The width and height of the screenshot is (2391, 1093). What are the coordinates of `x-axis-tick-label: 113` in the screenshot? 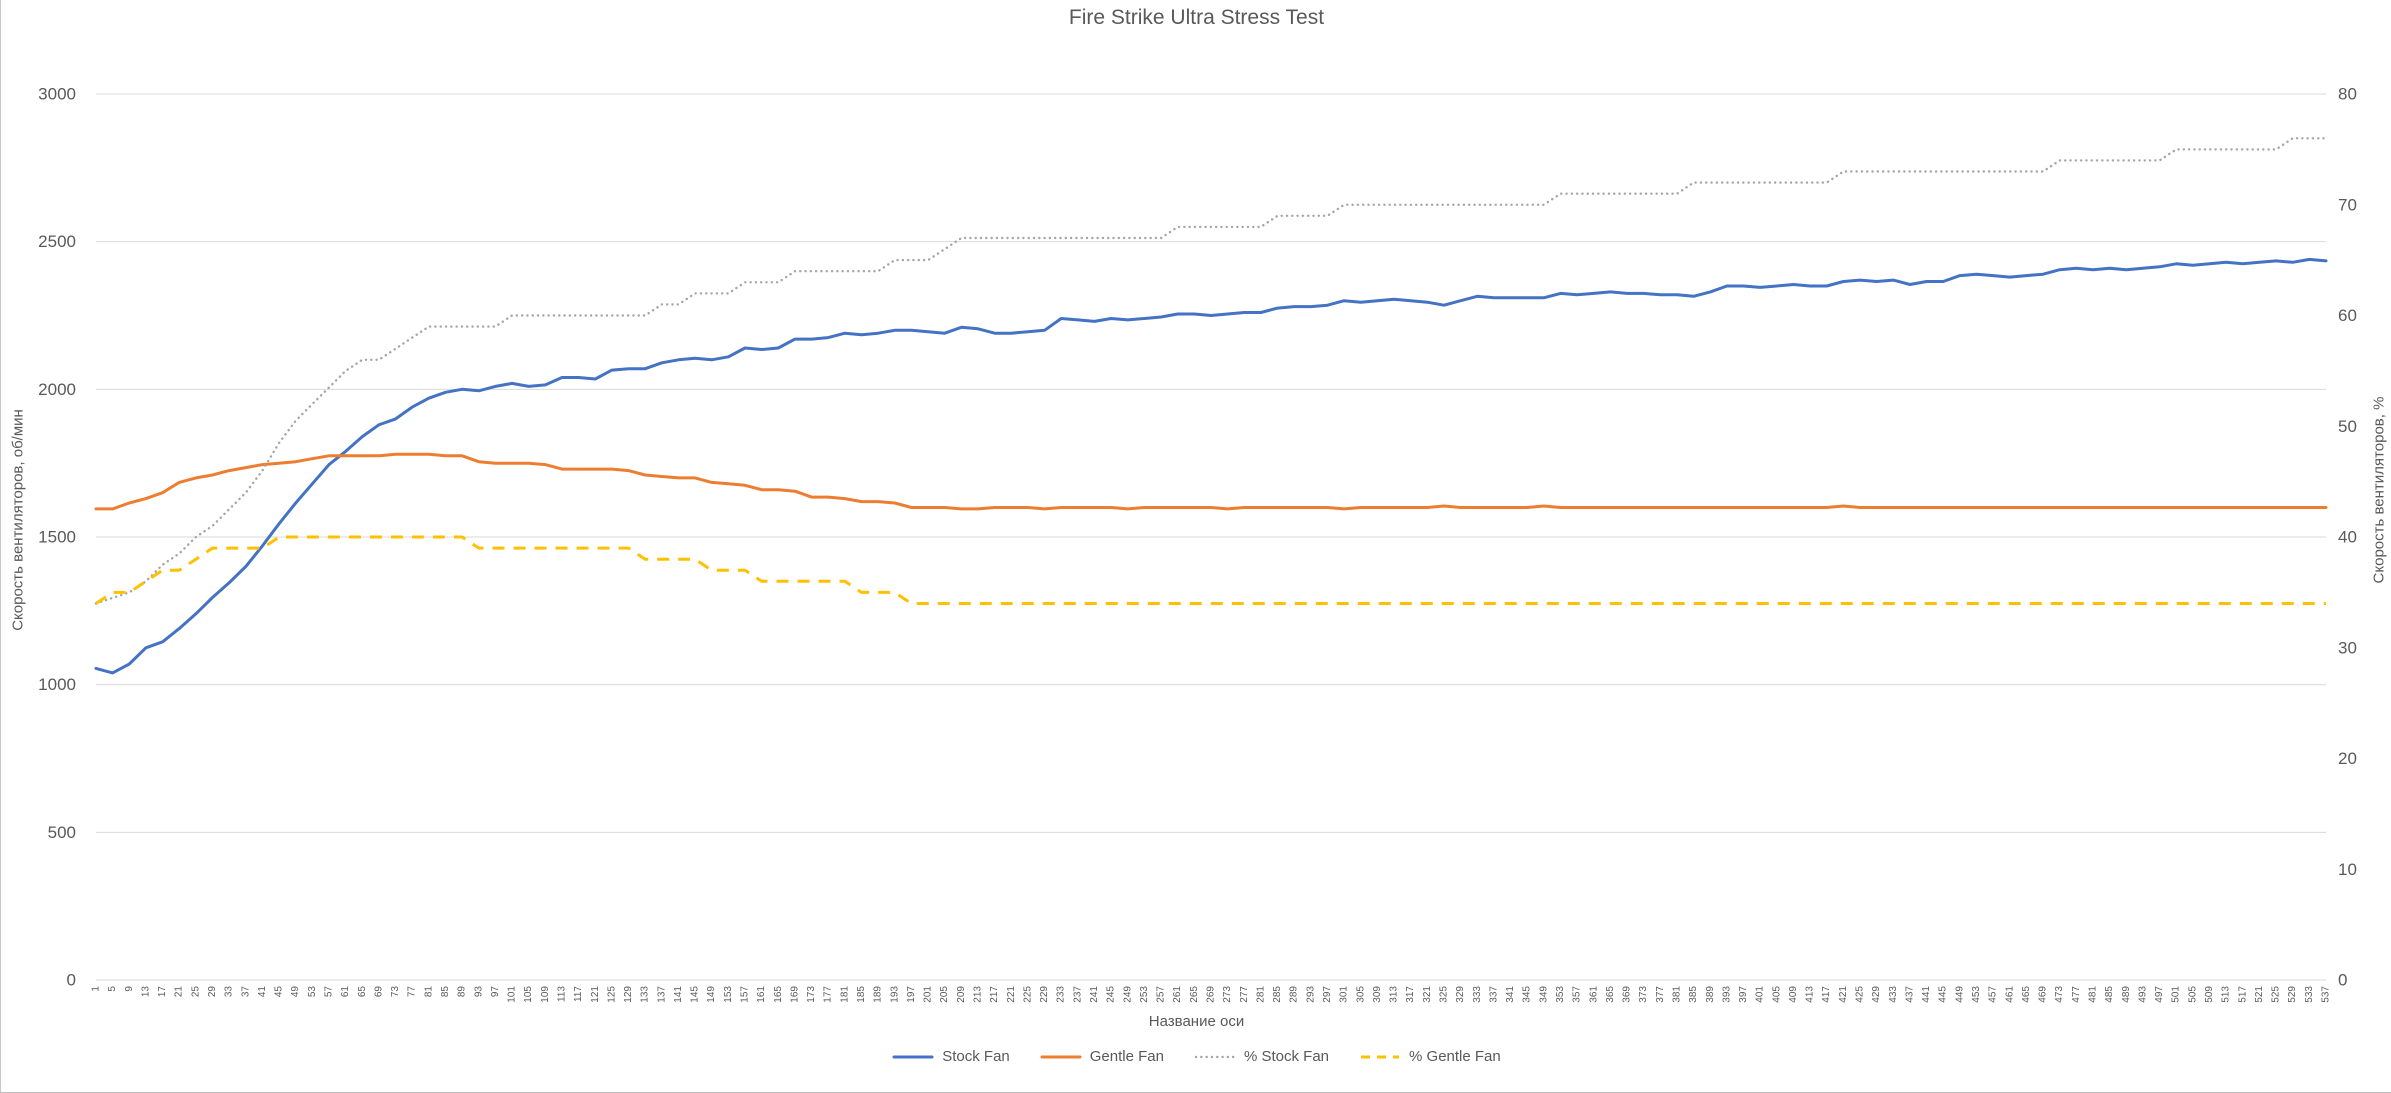 It's located at (561, 994).